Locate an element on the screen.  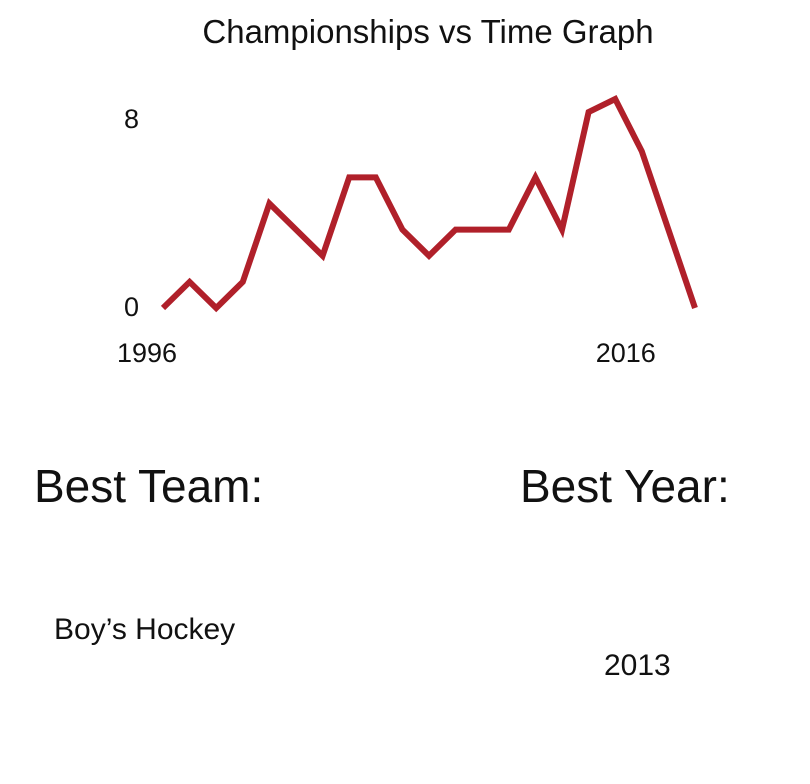
x-tick-label: 1996 is located at coordinates (147, 353).